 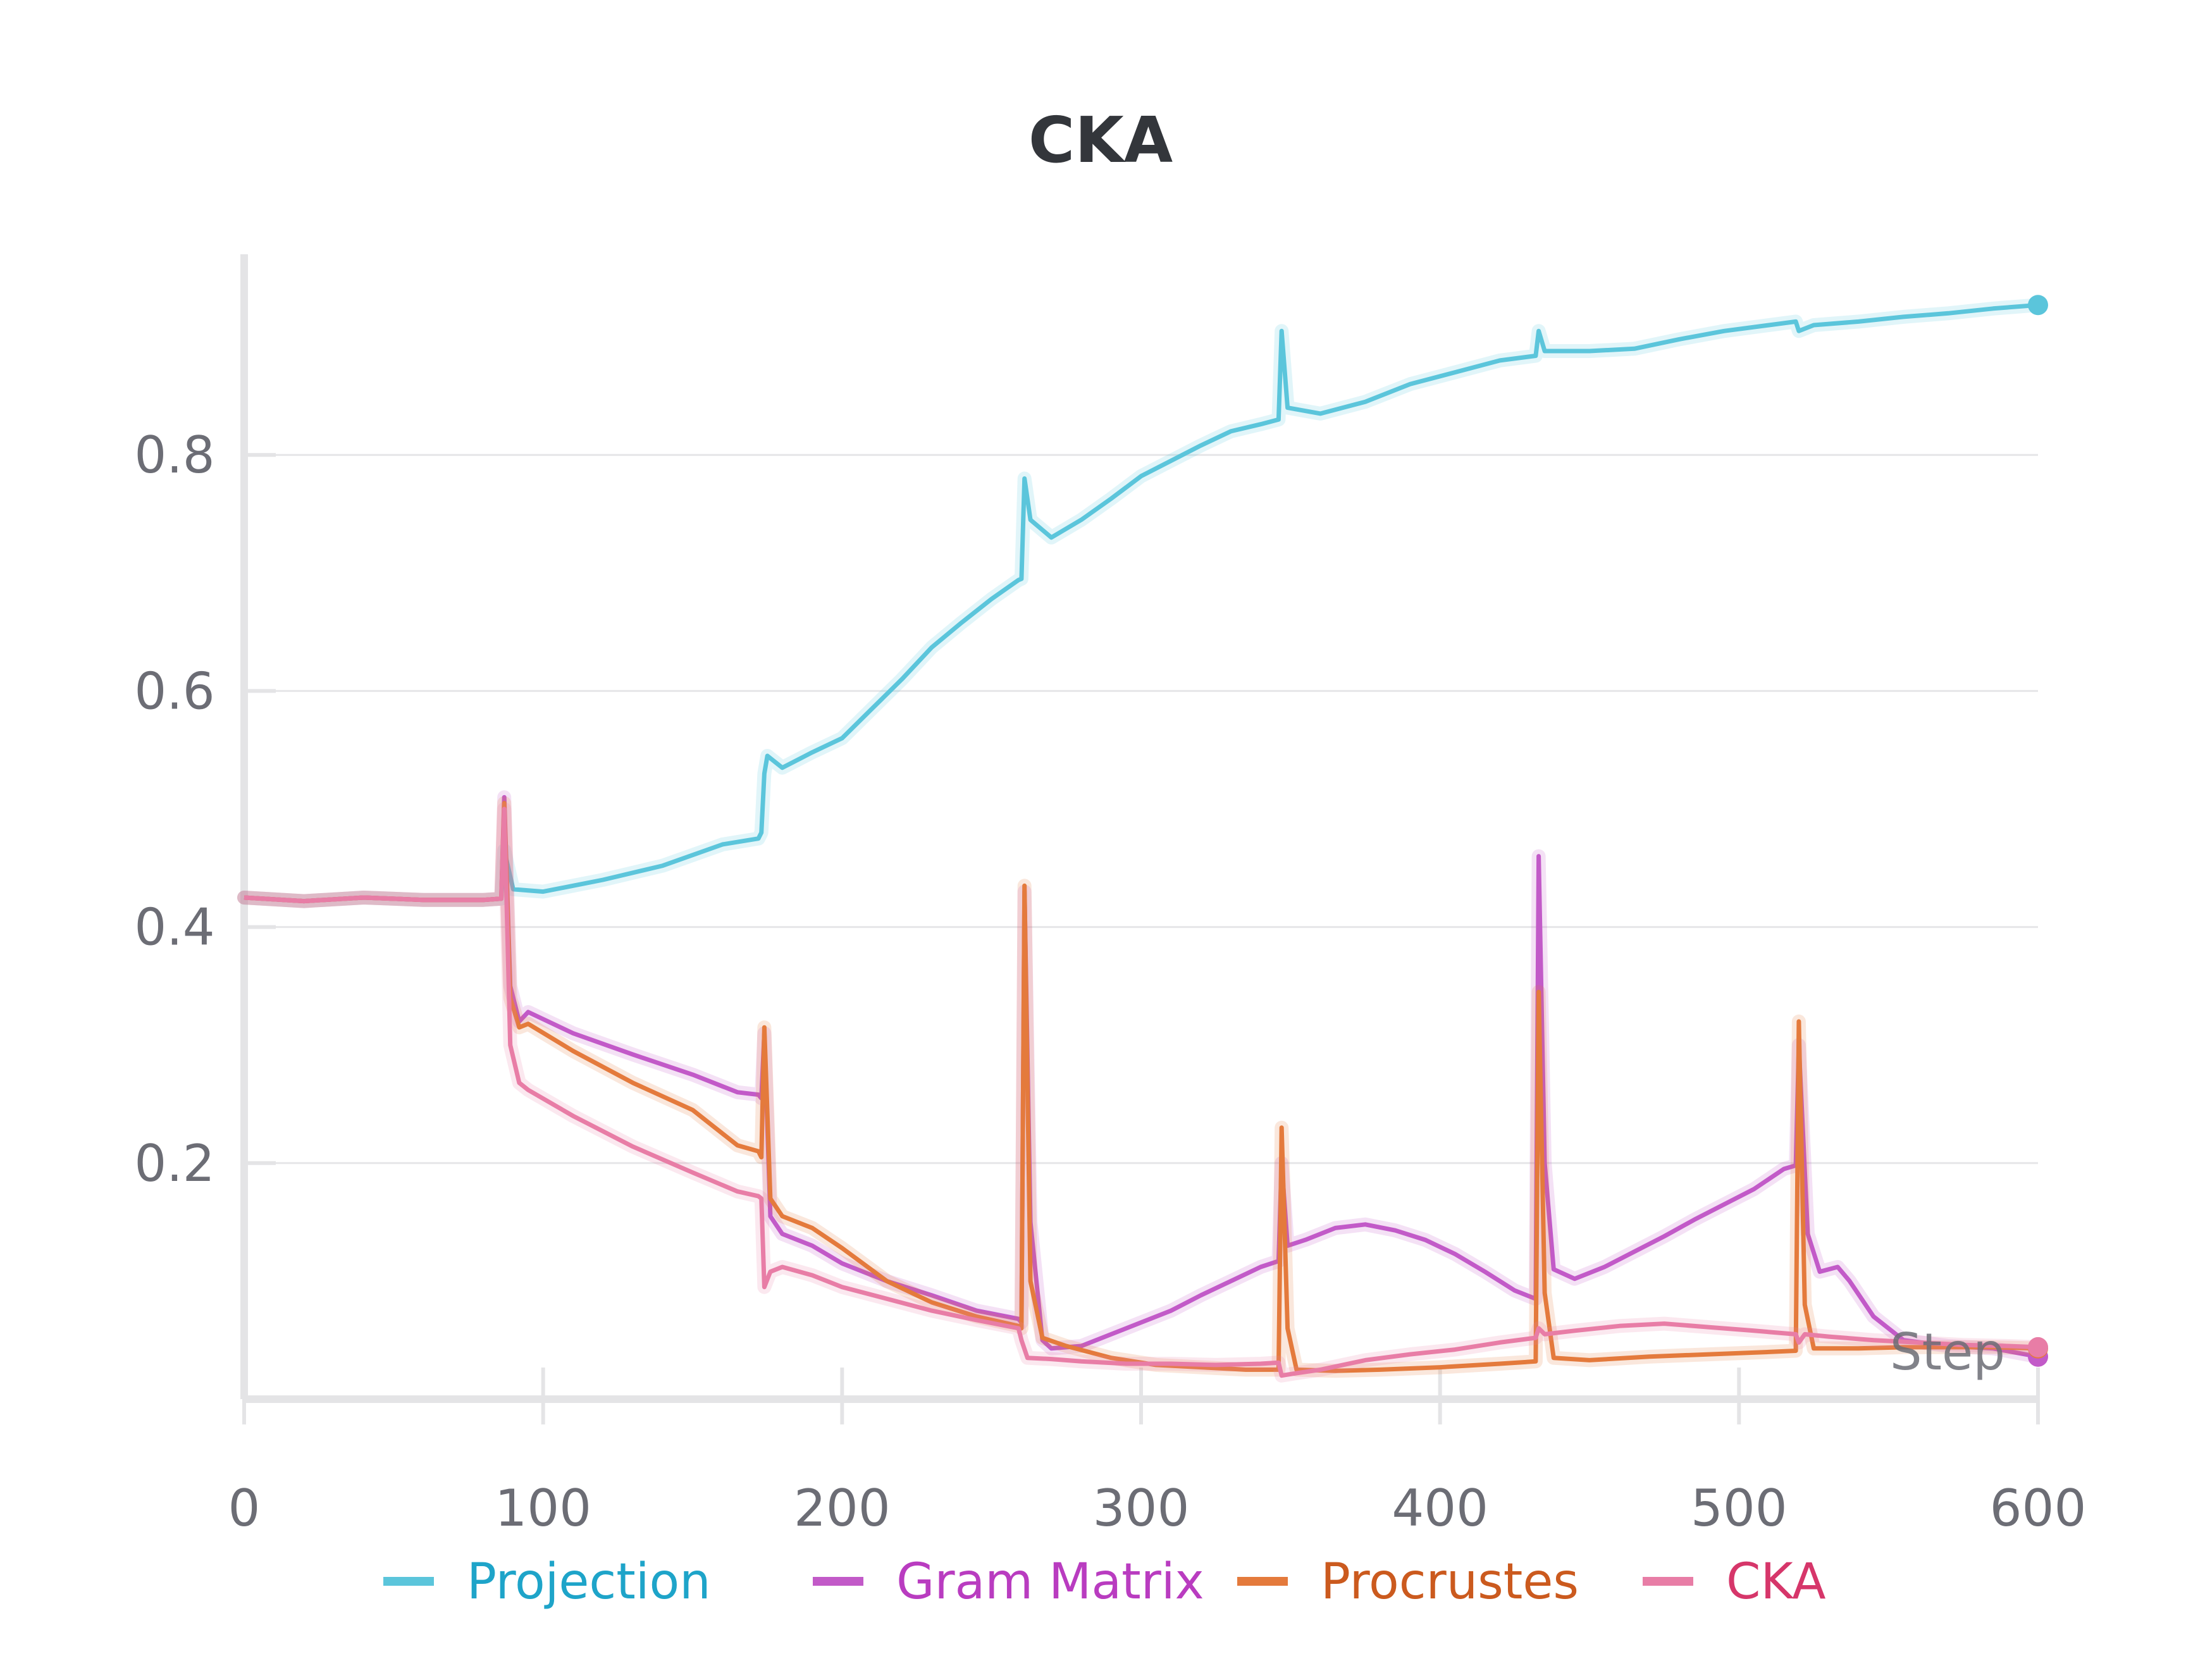 What do you see at coordinates (205, 809) in the screenshot?
I see `y-ticks: 0.2 0.4 0.6 0.8` at bounding box center [205, 809].